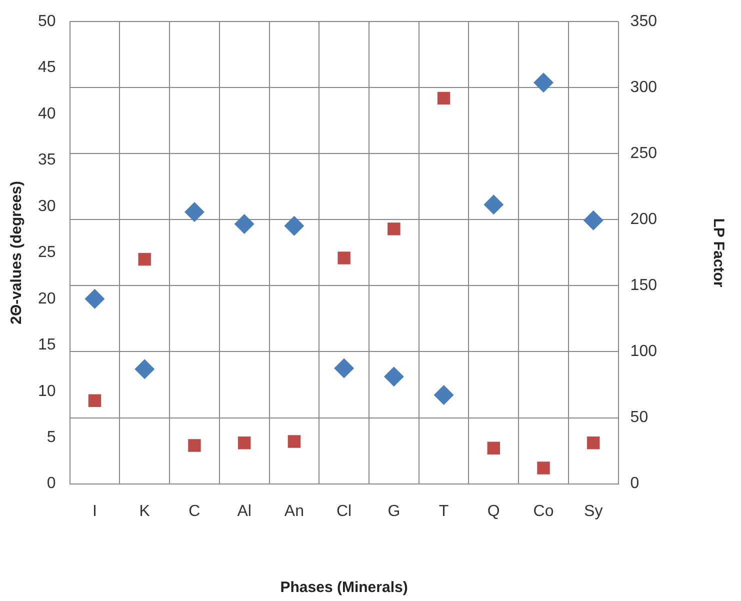  Describe the element at coordinates (394, 511) in the screenshot. I see `x-tick-label: G` at that location.